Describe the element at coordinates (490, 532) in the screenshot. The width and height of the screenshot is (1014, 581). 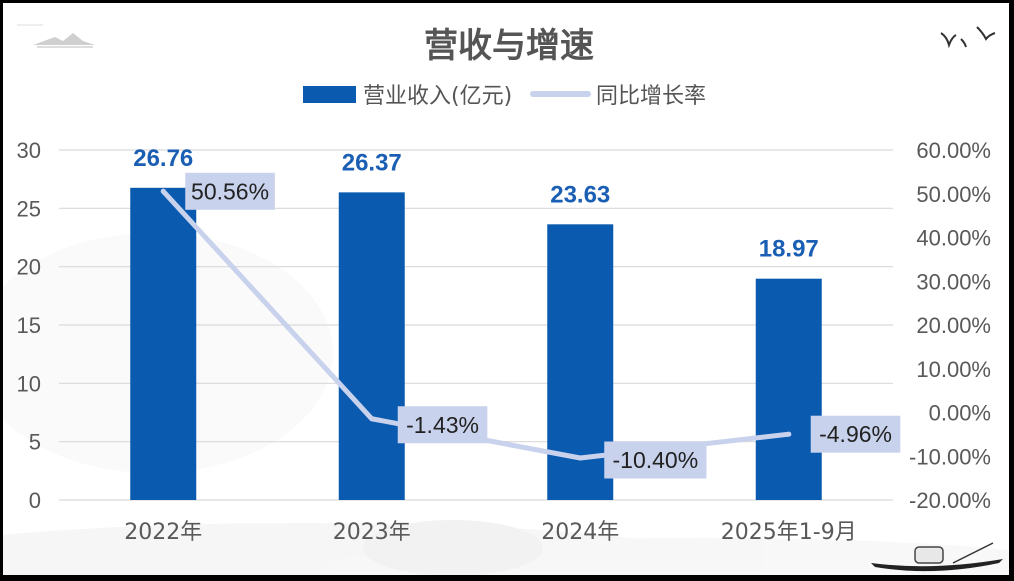
I see `category-axis: 2022年 2023年 2024年 2025年1-9月` at that location.